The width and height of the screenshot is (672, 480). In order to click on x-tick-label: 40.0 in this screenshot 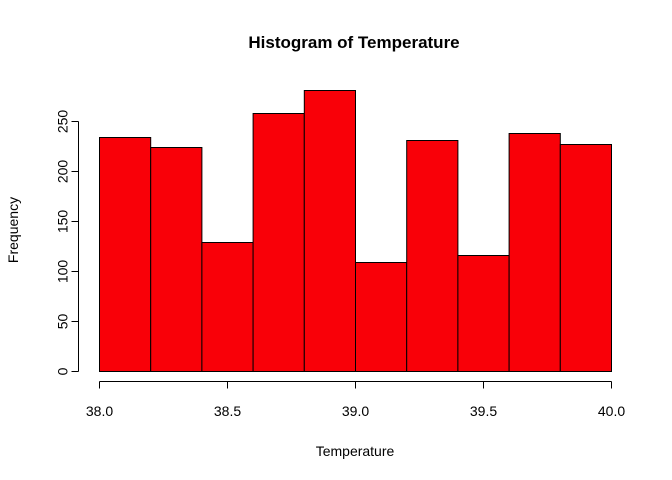, I will do `click(611, 411)`.